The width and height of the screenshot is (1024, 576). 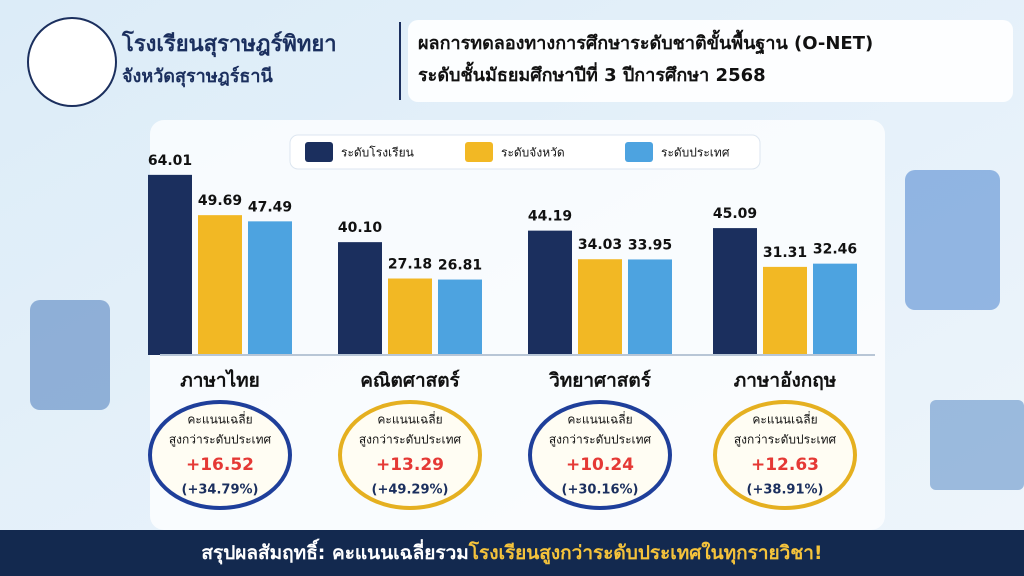 I want to click on category-label: ภาษาอังกฤษ, so click(x=785, y=381).